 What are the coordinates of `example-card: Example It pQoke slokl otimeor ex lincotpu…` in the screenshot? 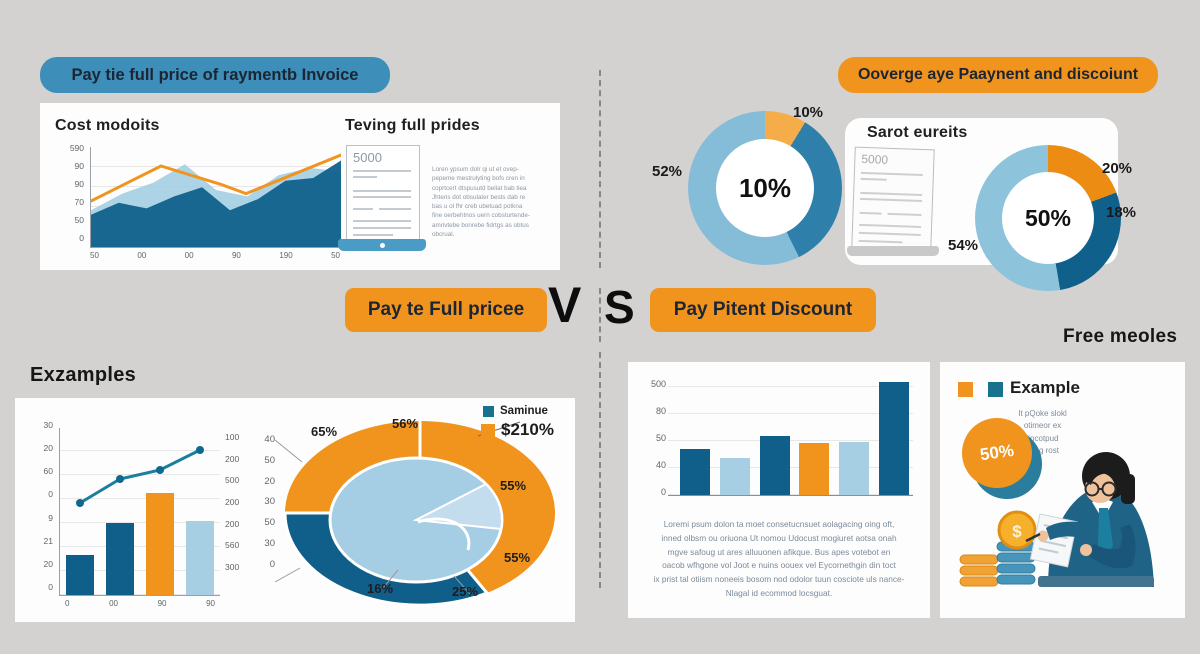 It's located at (1062, 490).